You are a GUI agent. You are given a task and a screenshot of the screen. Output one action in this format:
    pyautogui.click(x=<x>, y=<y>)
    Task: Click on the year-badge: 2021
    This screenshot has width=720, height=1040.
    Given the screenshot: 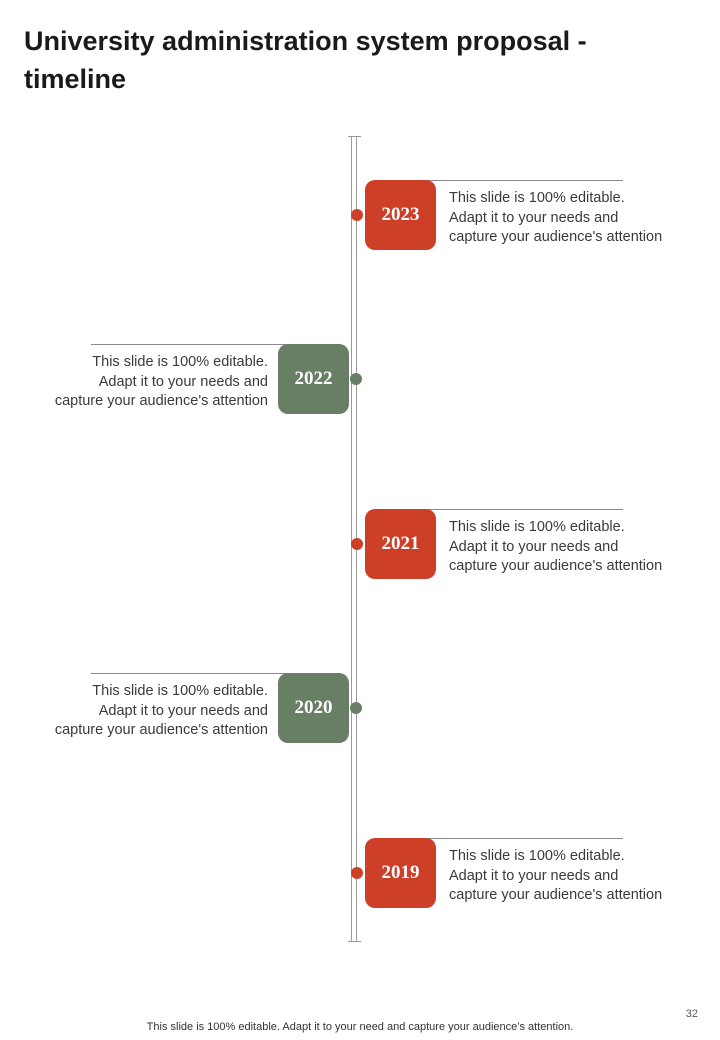 What is the action you would take?
    pyautogui.click(x=400, y=544)
    